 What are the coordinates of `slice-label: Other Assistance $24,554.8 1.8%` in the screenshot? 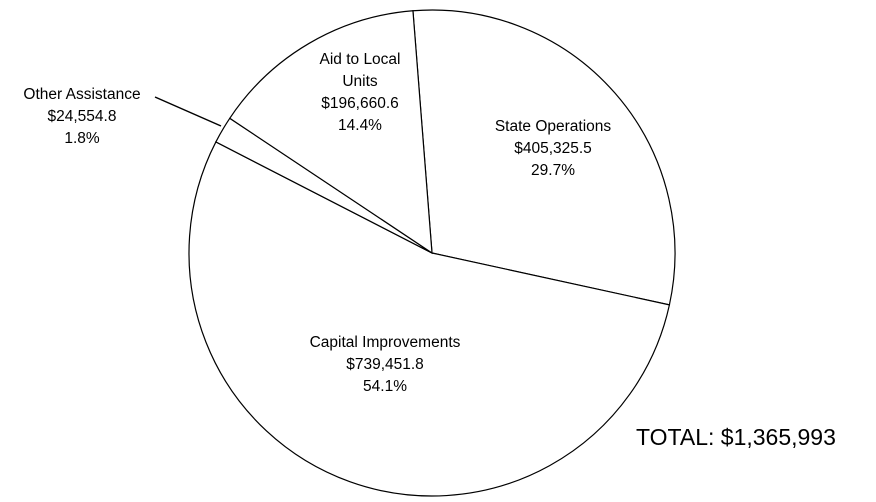 It's located at (81, 117).